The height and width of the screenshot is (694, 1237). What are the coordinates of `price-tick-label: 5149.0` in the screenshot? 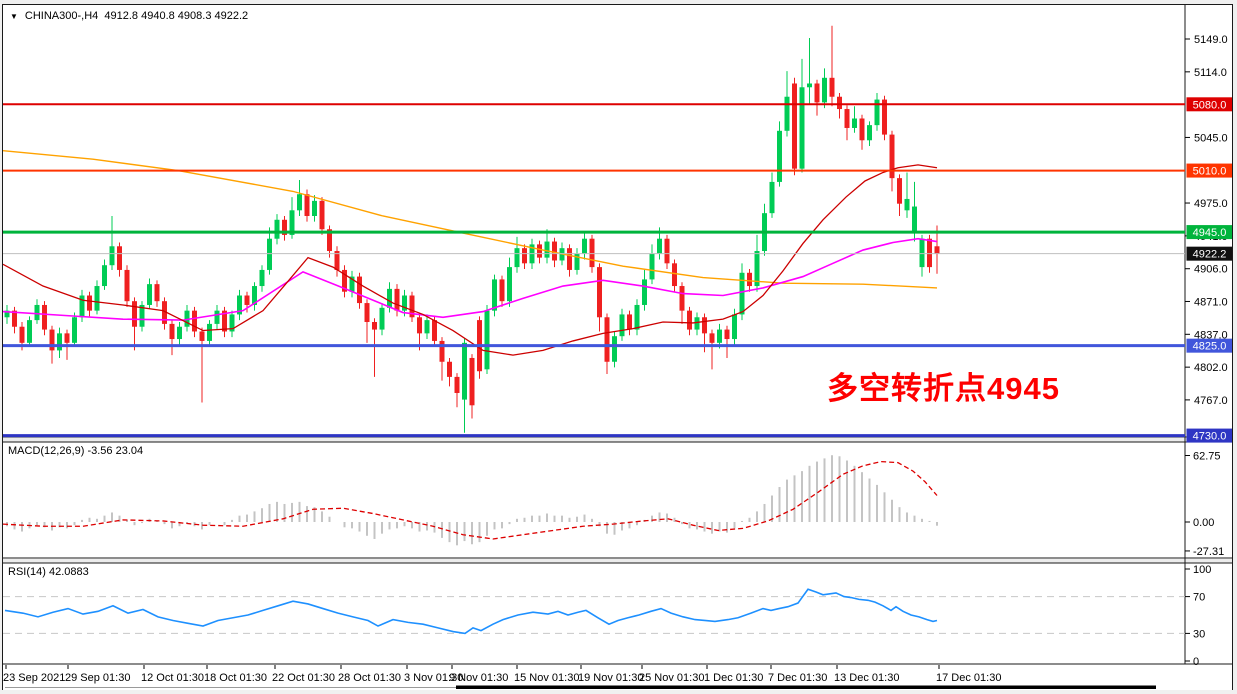 It's located at (1211, 40).